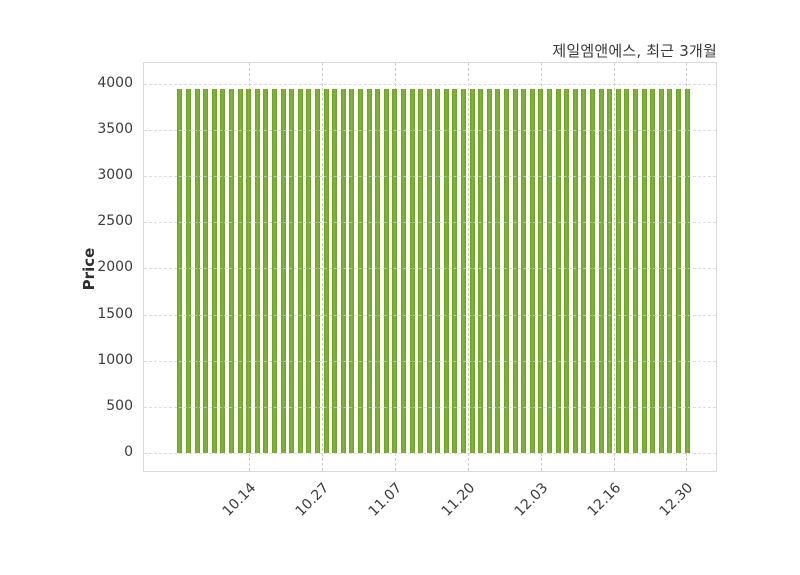 The height and width of the screenshot is (575, 800). What do you see at coordinates (115, 83) in the screenshot?
I see `y-tick-4000: 4000` at bounding box center [115, 83].